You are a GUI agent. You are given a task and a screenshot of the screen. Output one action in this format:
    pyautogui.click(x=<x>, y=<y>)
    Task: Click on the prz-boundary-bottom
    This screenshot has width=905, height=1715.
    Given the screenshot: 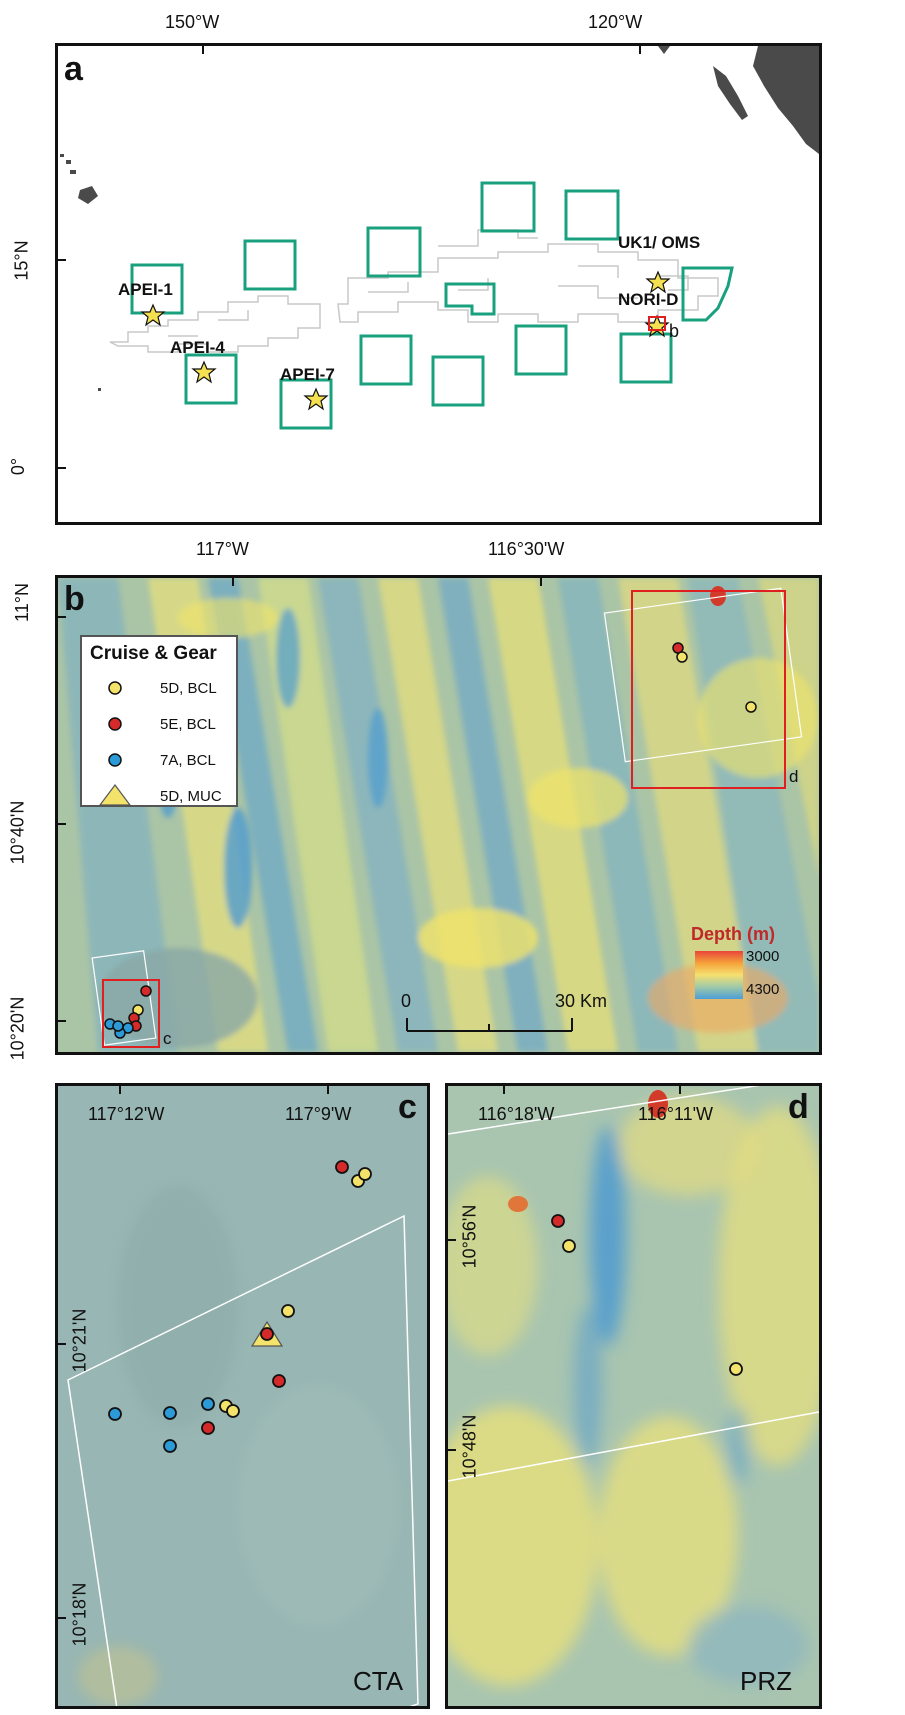 What is the action you would take?
    pyautogui.click(x=633, y=1446)
    